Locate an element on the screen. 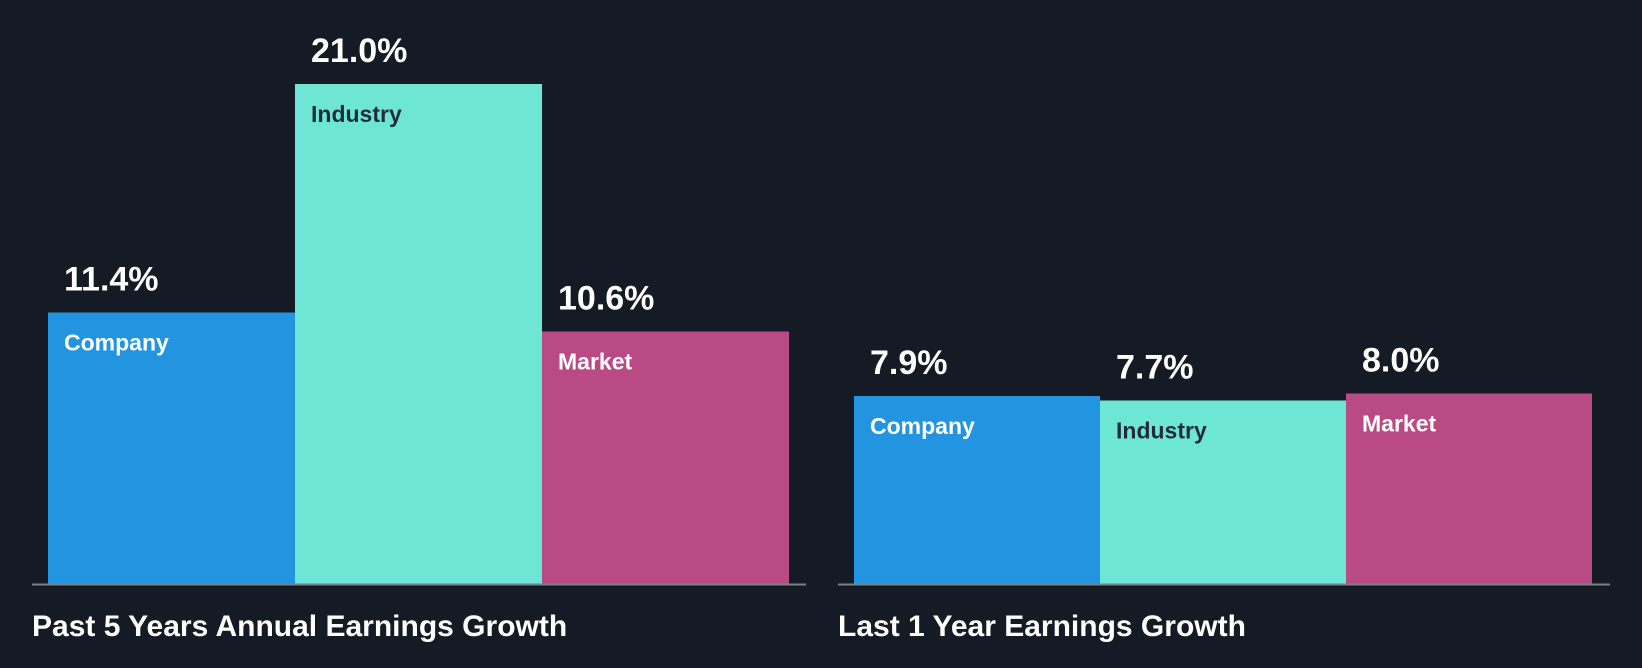 Image resolution: width=1642 pixels, height=668 pixels. bar-industry-last-1-year-earnings-growth is located at coordinates (1223, 492).